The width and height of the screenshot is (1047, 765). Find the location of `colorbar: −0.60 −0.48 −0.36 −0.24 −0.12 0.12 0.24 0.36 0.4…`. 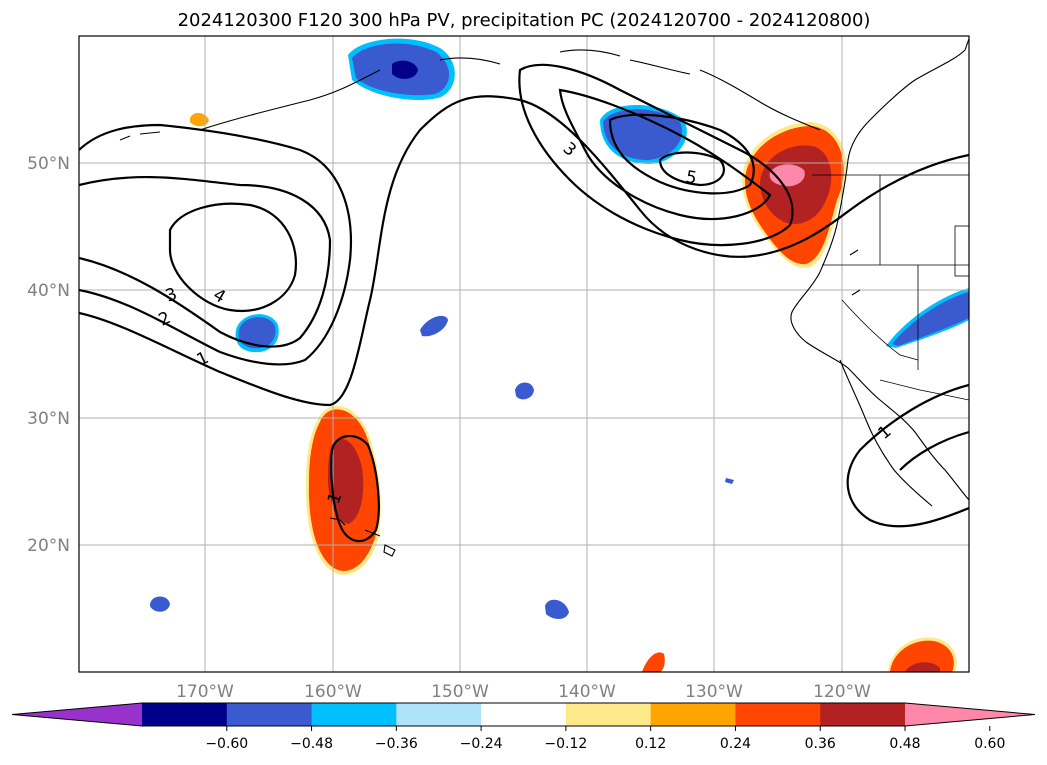

colorbar: −0.60 −0.48 −0.36 −0.24 −0.12 0.12 0.24 0.36 0.4… is located at coordinates (523, 727).